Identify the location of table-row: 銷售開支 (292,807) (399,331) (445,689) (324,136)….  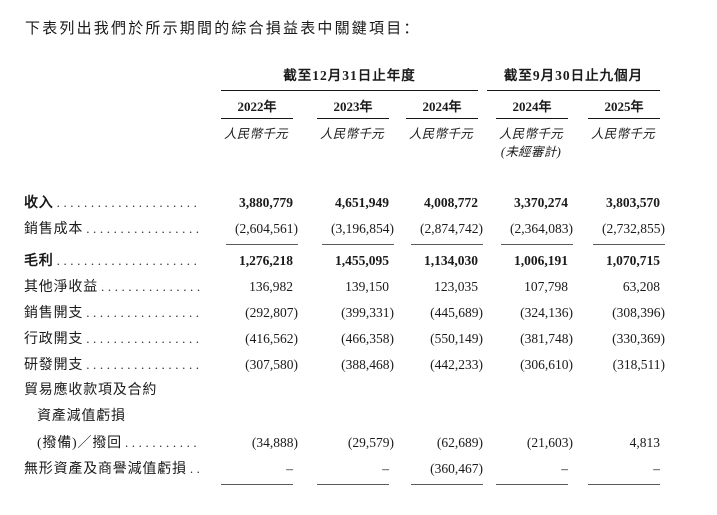
(344, 313).